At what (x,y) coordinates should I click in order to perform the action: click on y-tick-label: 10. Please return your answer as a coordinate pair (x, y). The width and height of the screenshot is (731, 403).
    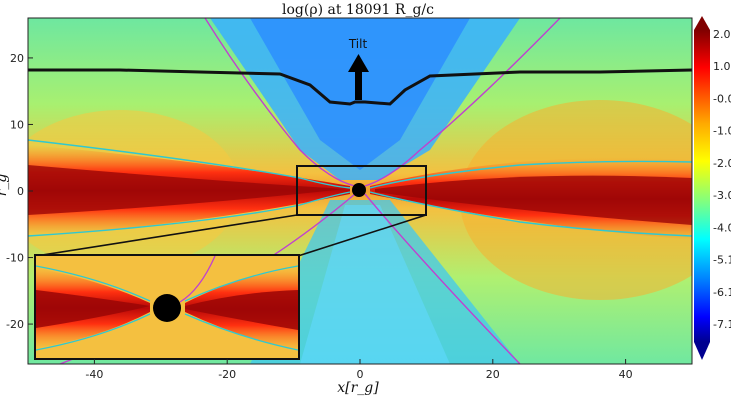
    Looking at the image, I should click on (17, 124).